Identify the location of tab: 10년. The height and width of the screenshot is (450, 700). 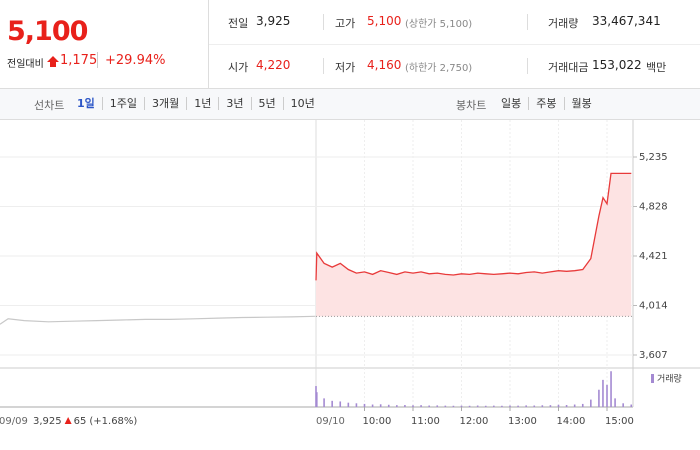
(302, 103).